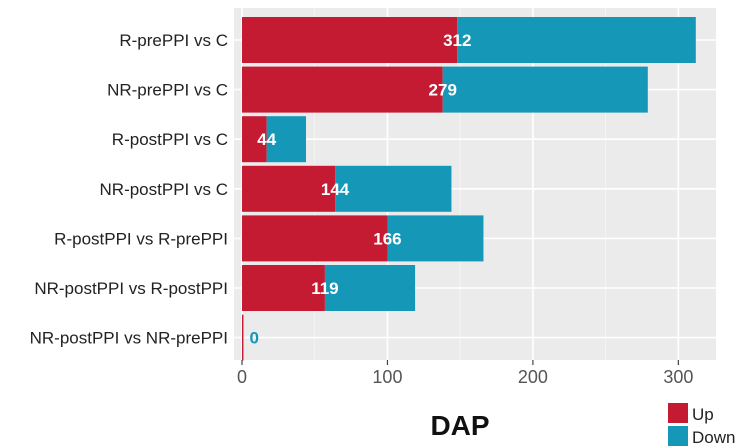 The width and height of the screenshot is (742, 448). Describe the element at coordinates (703, 414) in the screenshot. I see `legend-label-up: Up` at that location.